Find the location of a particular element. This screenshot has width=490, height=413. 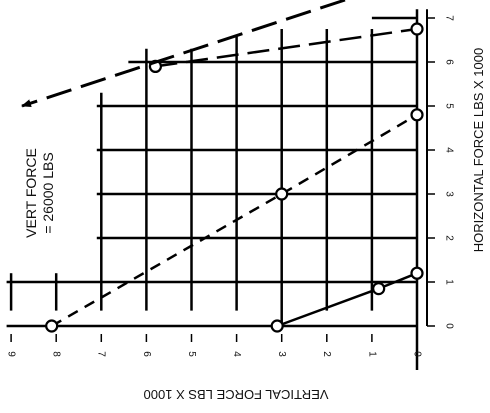

y-tick-label: 5 is located at coordinates (448, 106).